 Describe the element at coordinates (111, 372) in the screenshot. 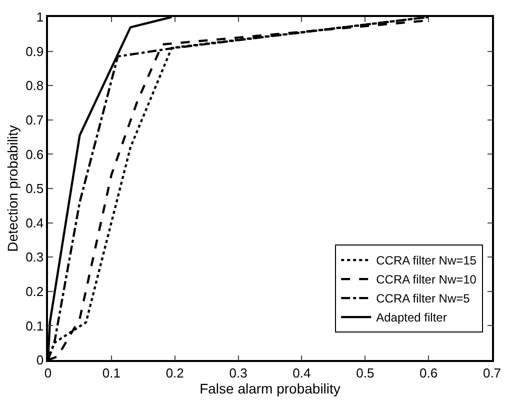

I see `x-tick-label: 0.1` at that location.